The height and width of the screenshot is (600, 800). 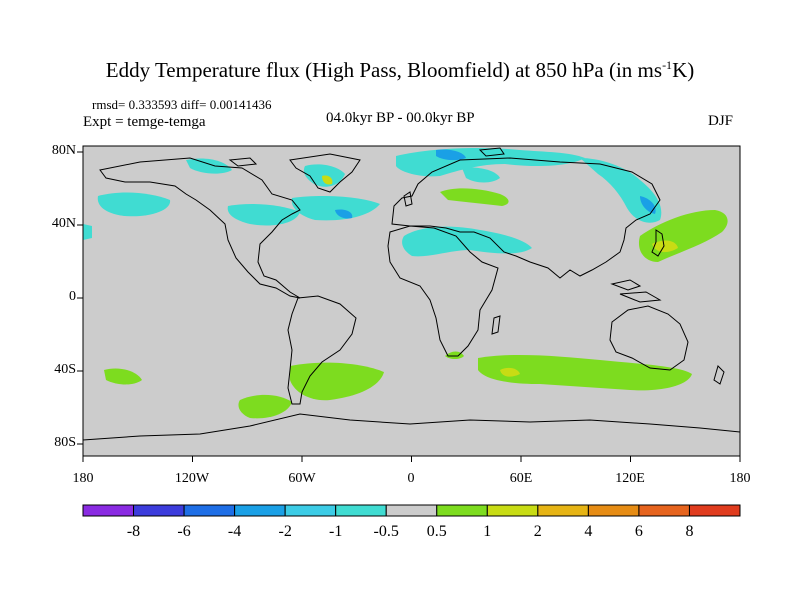 I want to click on colorbar-label: 4, so click(x=588, y=531).